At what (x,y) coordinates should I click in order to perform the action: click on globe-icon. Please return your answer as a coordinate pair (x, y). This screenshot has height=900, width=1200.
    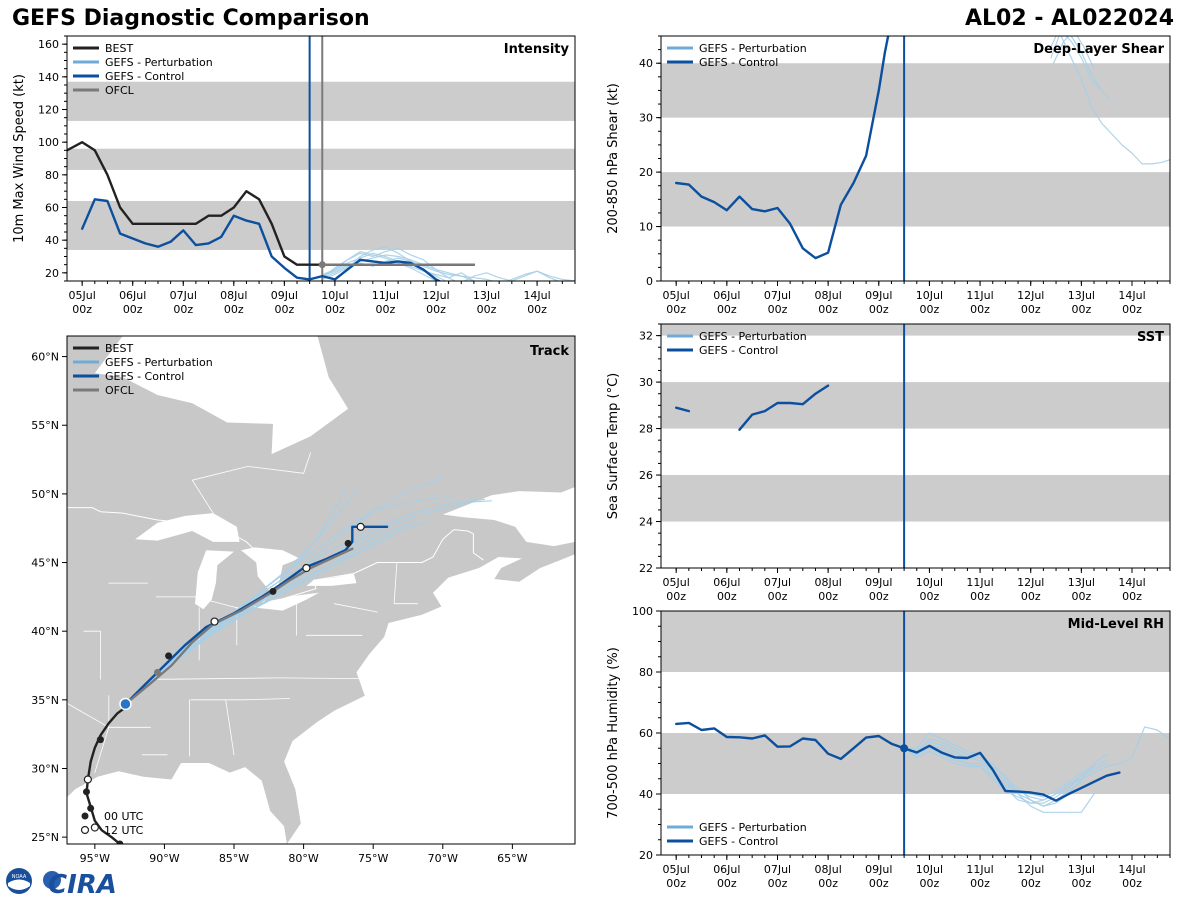
    Looking at the image, I should click on (52, 880).